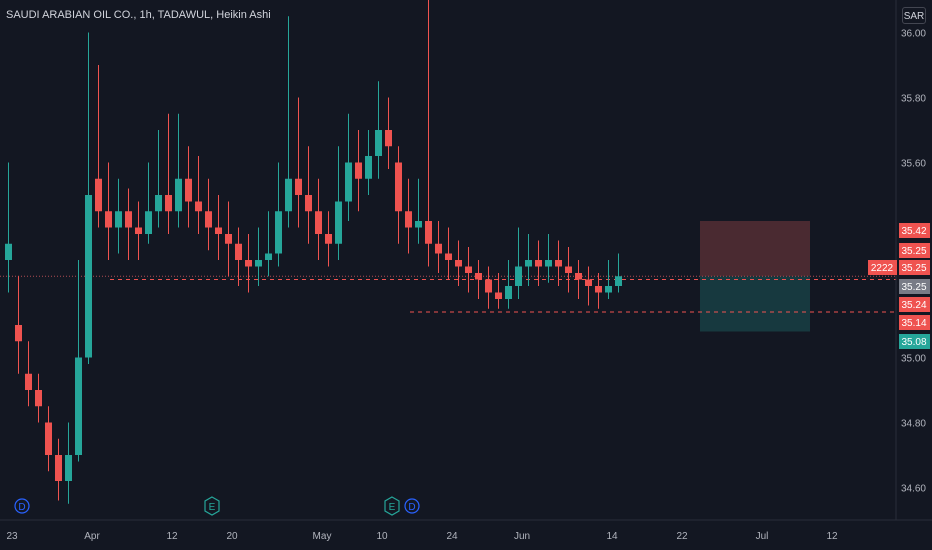  I want to click on x-tick-label: May, so click(322, 536).